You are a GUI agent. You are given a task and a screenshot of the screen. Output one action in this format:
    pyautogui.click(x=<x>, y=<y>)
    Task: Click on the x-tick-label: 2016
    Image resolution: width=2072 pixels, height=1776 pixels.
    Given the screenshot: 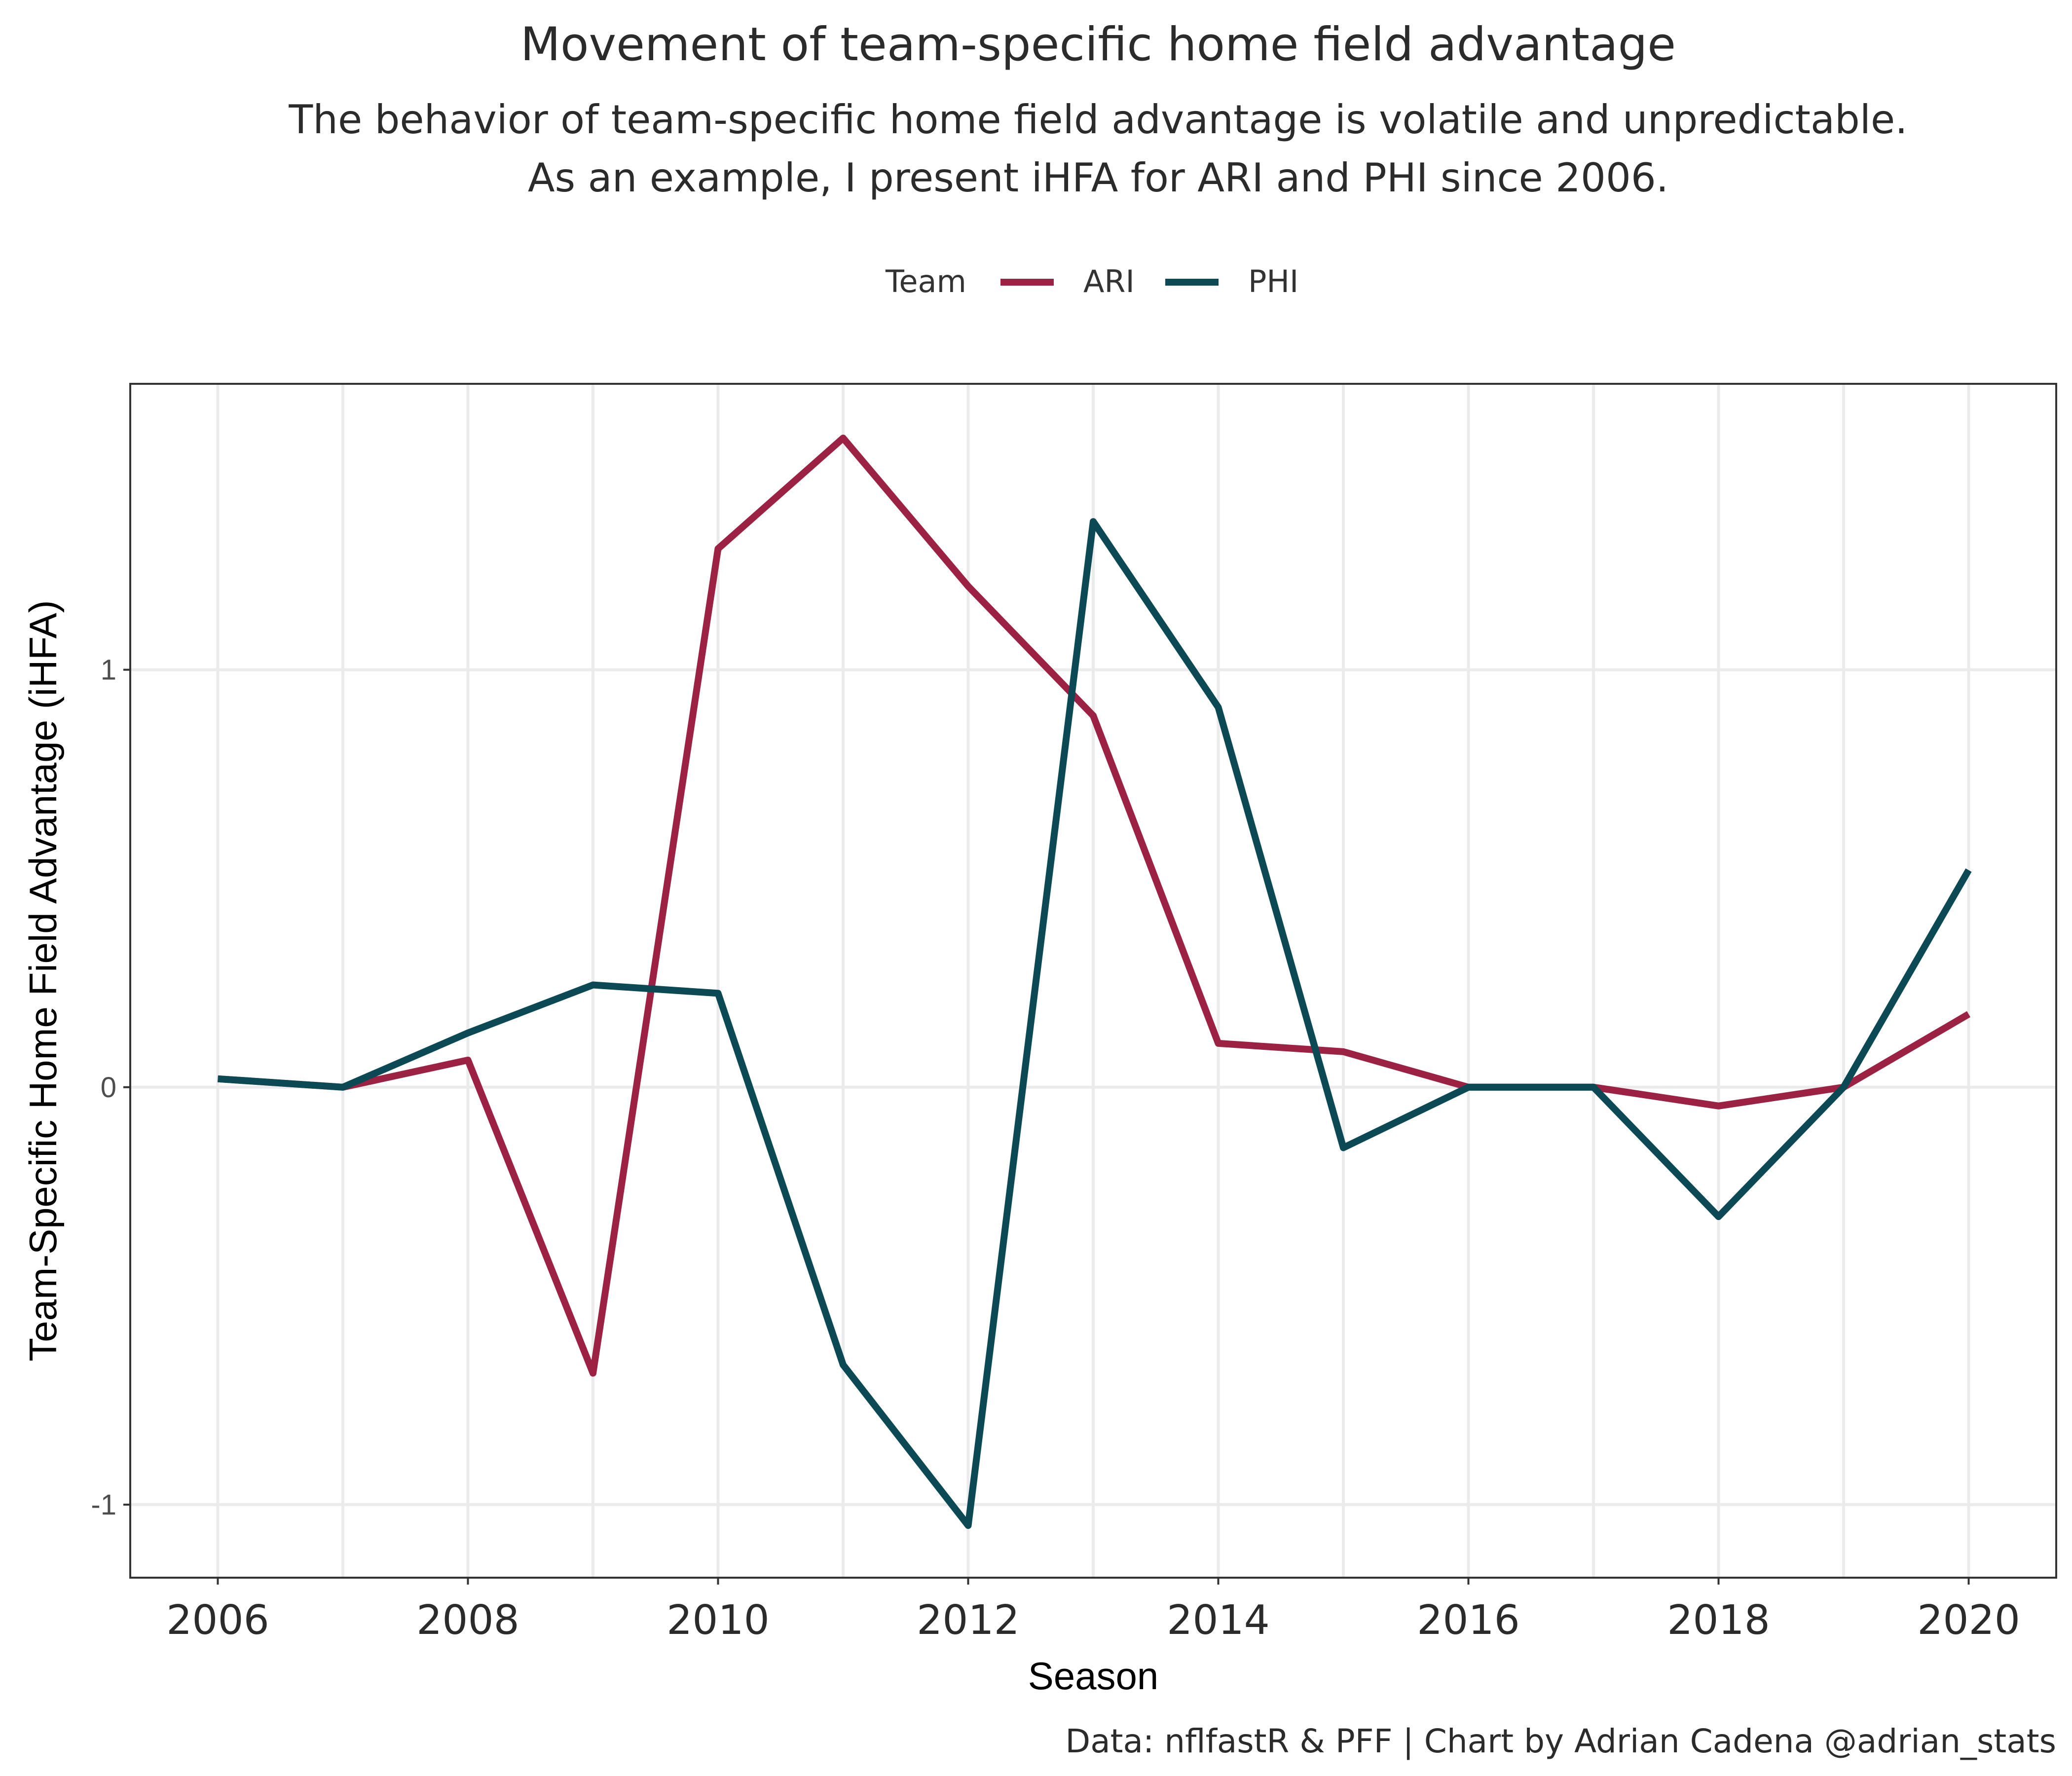 What is the action you would take?
    pyautogui.click(x=1469, y=1621)
    